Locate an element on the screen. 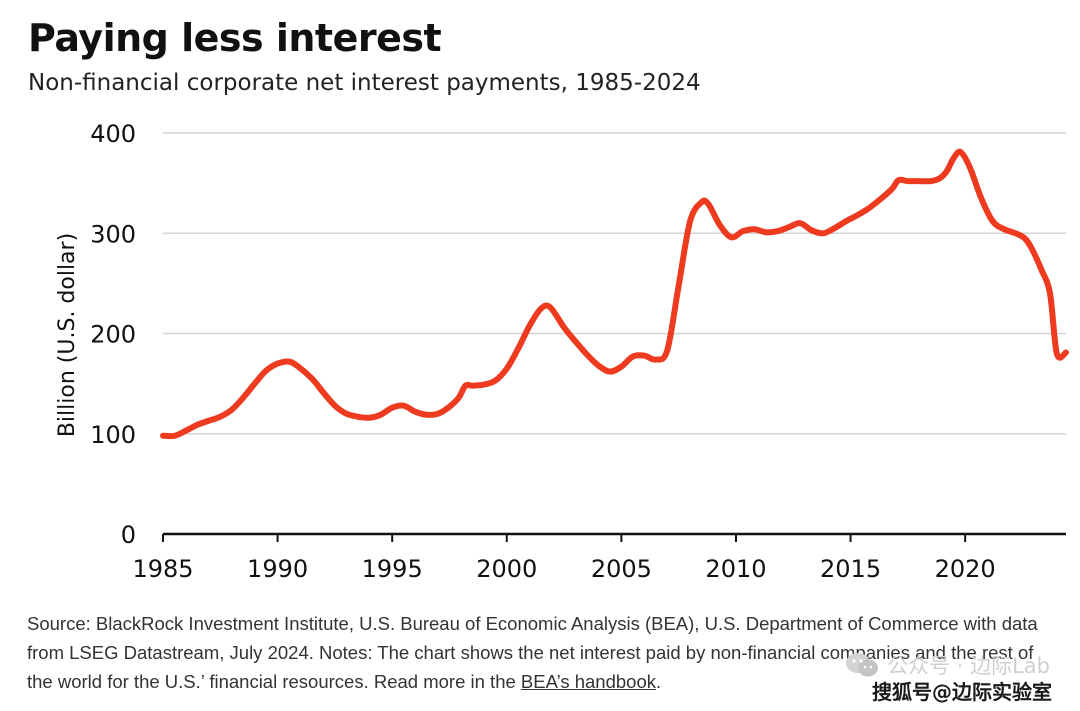 The height and width of the screenshot is (711, 1080). x-tick-label-1985: 1985 is located at coordinates (162, 569).